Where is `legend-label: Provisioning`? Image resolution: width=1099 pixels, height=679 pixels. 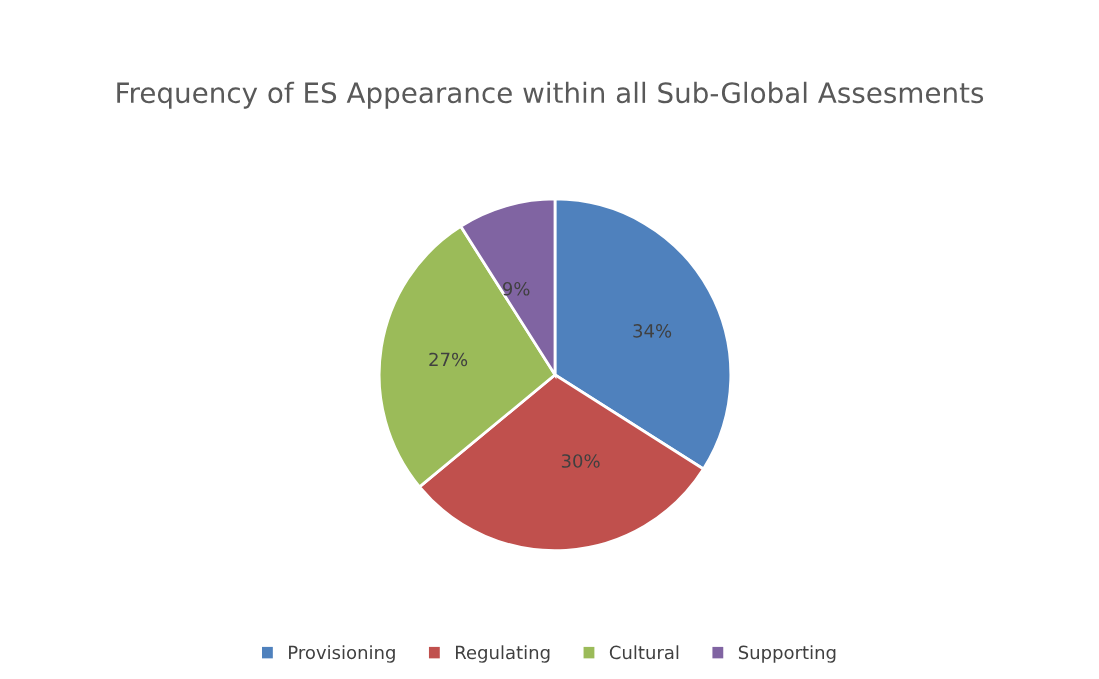
legend-label: Provisioning is located at coordinates (342, 654).